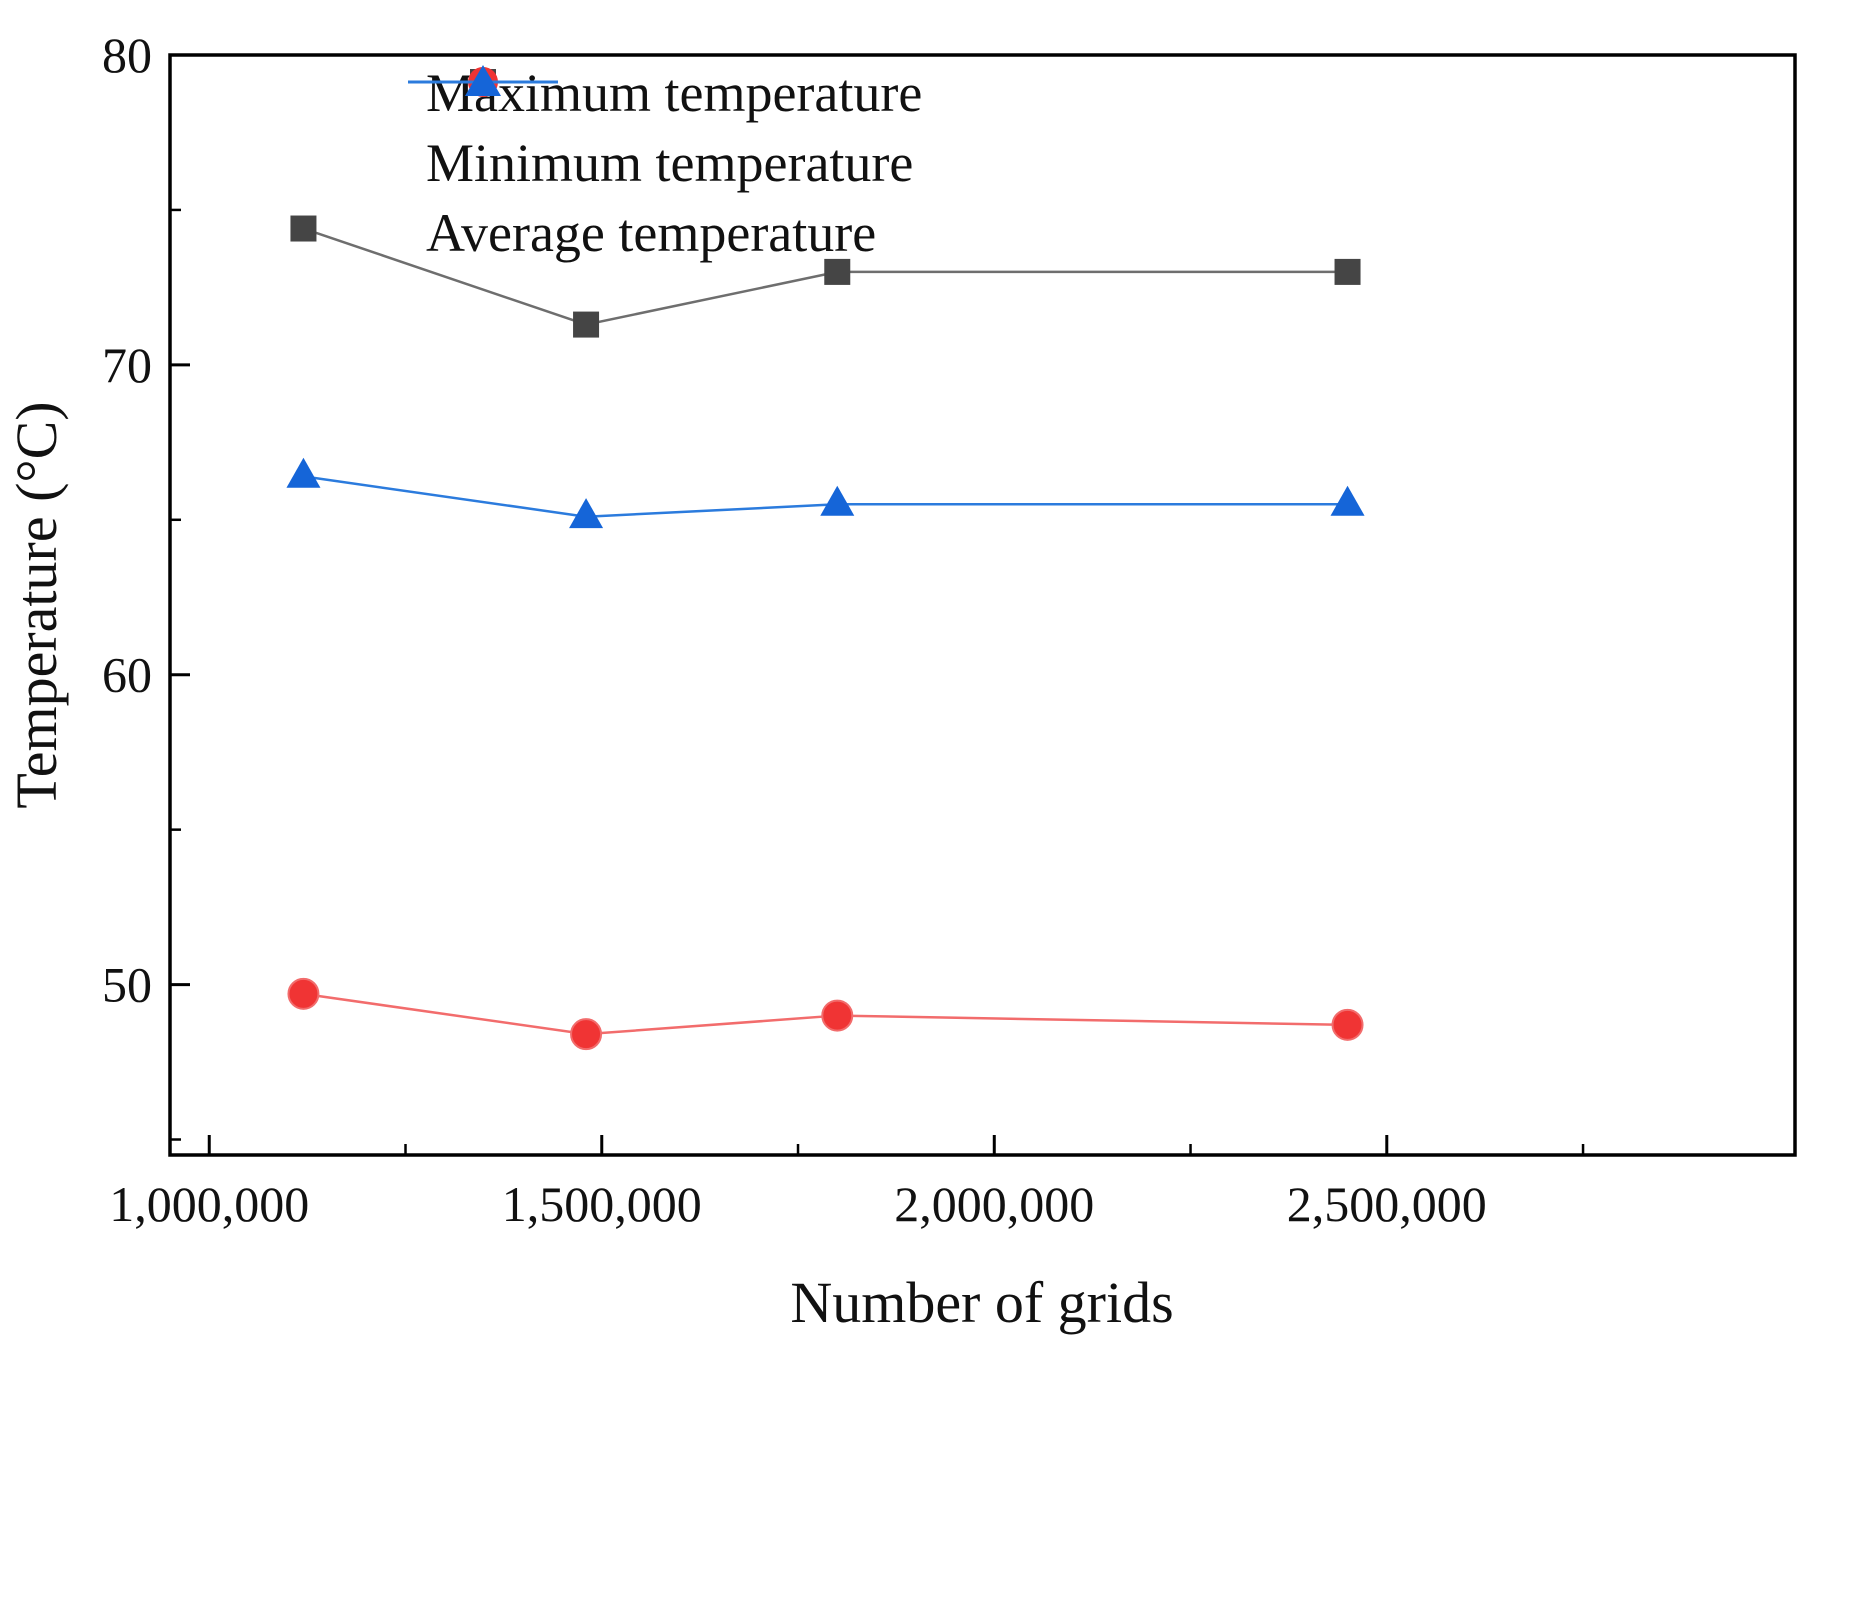  I want to click on legend-item-average: Average temperature, so click(665, 164).